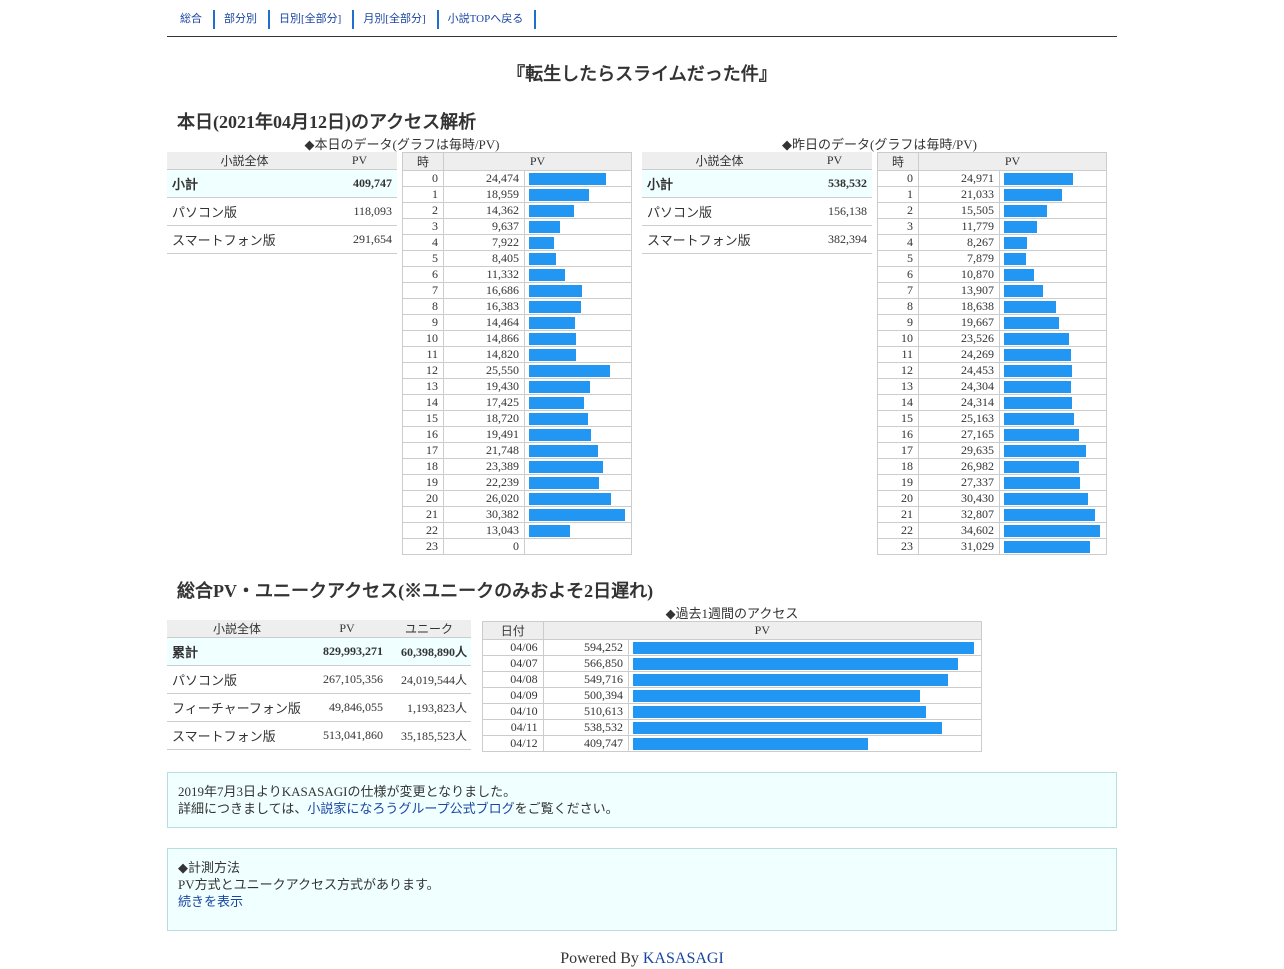 This screenshot has height=969, width=1284. Describe the element at coordinates (898, 482) in the screenshot. I see `hour-cell: 19` at that location.